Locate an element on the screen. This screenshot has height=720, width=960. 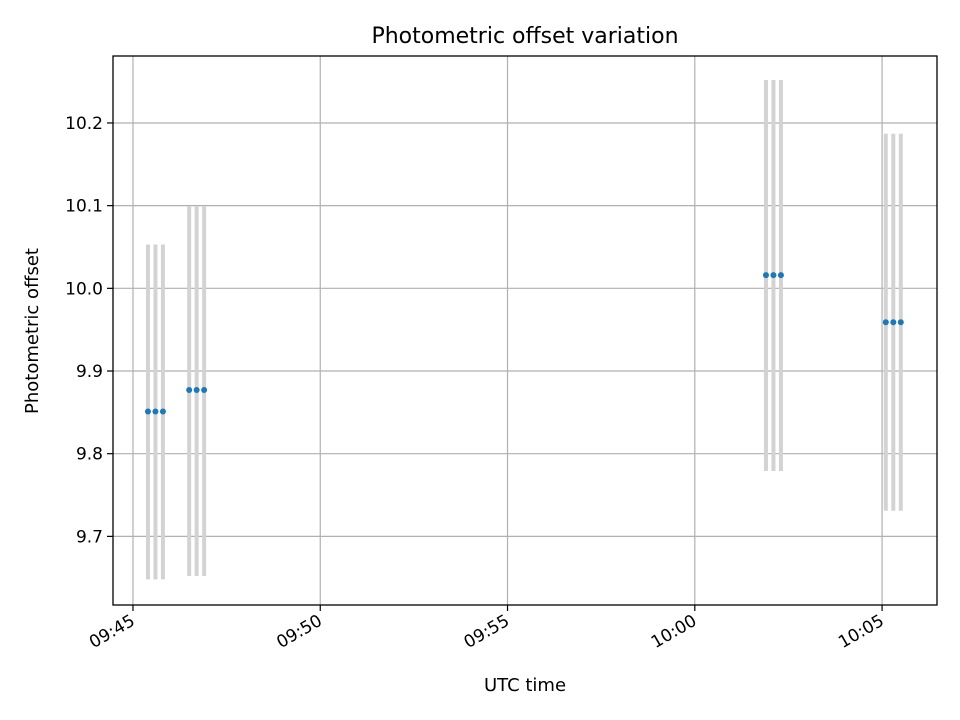
y-tick-label: 10.1 is located at coordinates (84, 207).